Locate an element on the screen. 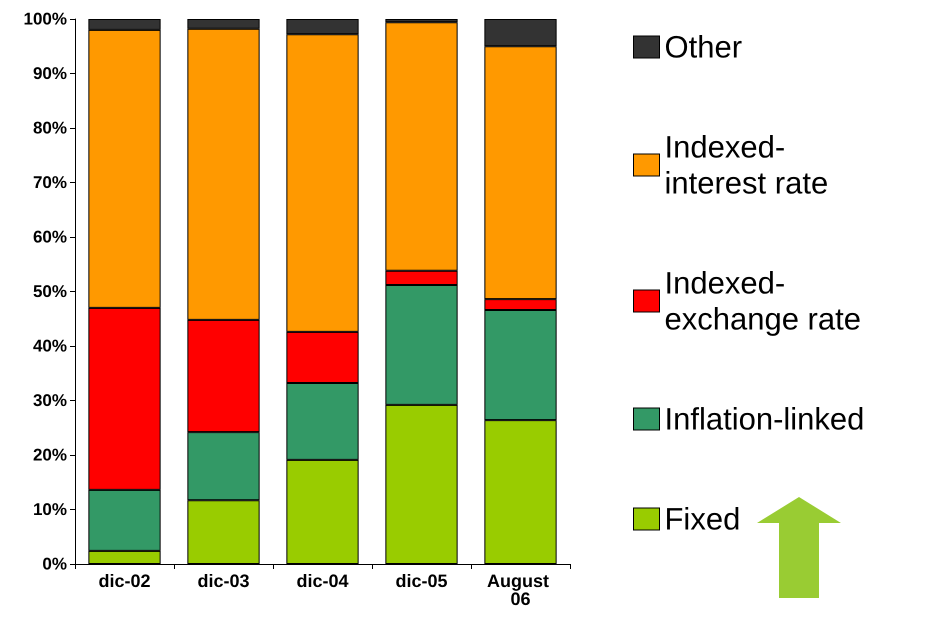 The image size is (948, 634). x-tick-label: dic-05 is located at coordinates (421, 581).